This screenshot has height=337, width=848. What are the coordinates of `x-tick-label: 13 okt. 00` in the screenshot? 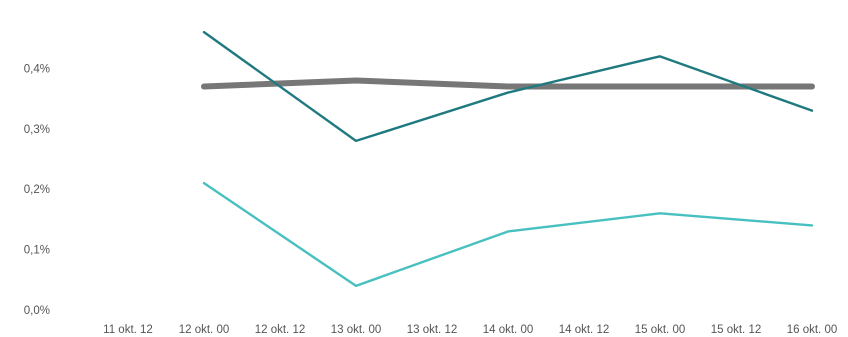 It's located at (356, 330).